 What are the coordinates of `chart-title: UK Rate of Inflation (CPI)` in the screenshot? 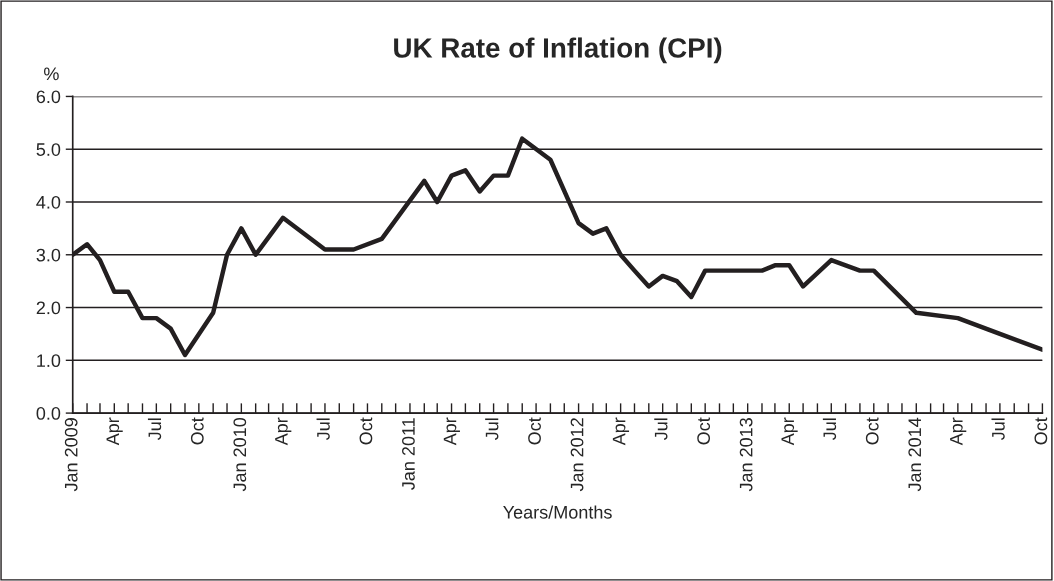 It's located at (558, 50).